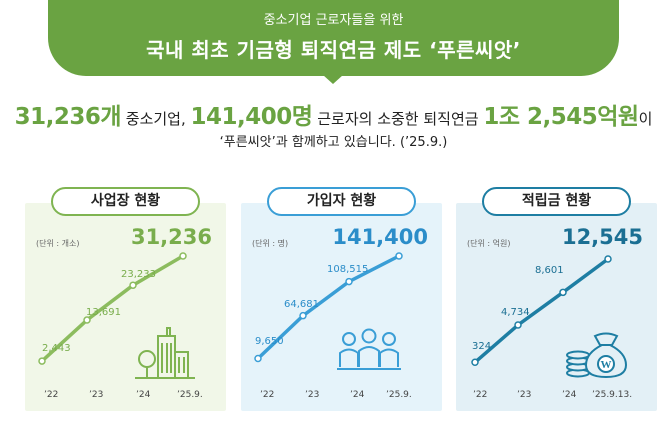 The height and width of the screenshot is (426, 667). What do you see at coordinates (515, 312) in the screenshot?
I see `data-label-23: 4,734` at bounding box center [515, 312].